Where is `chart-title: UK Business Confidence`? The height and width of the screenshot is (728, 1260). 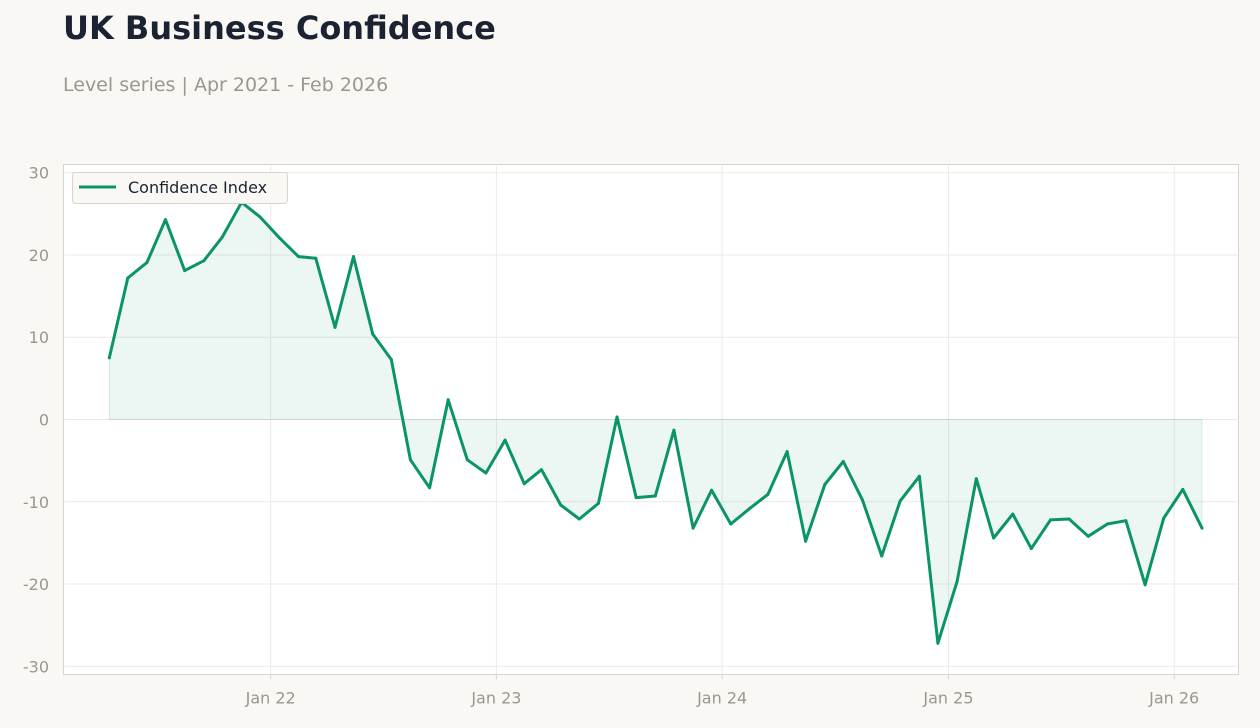 chart-title: UK Business Confidence is located at coordinates (279, 28).